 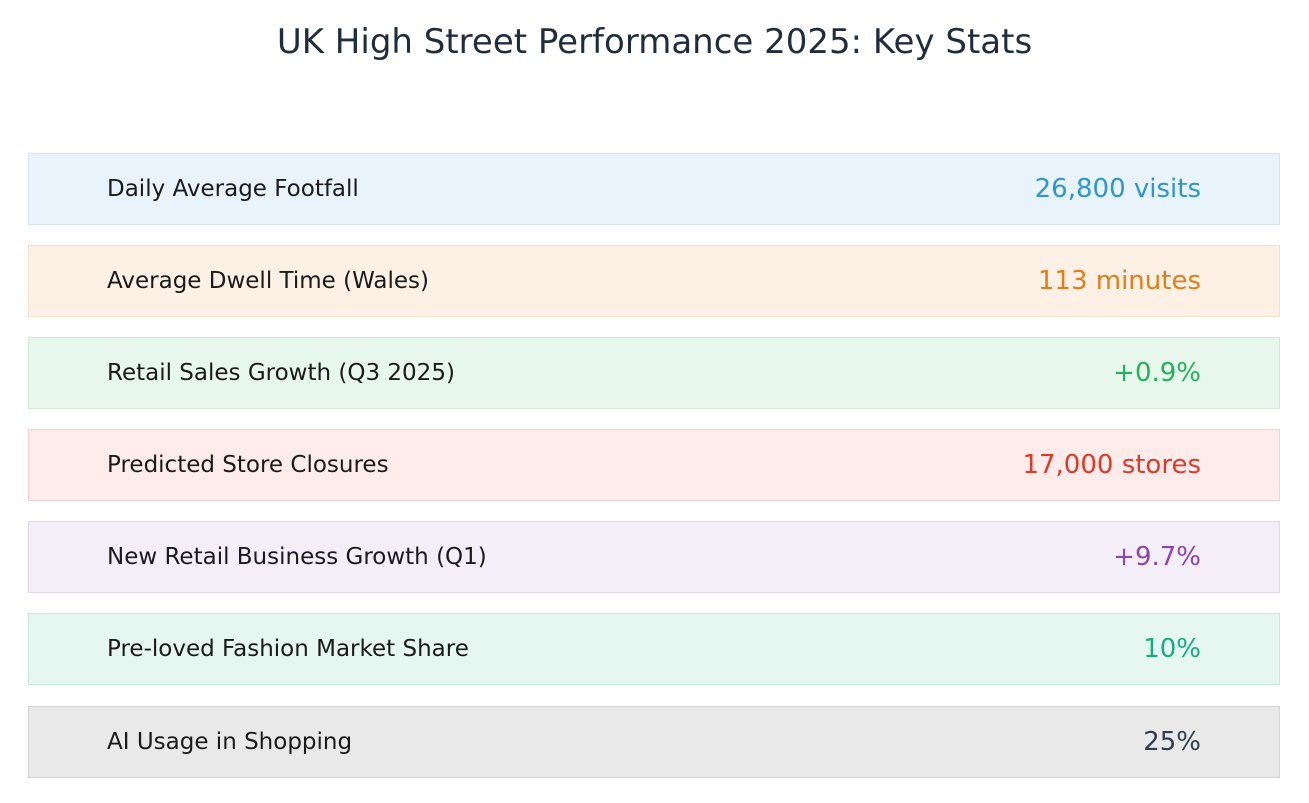 What do you see at coordinates (654, 189) in the screenshot?
I see `stat-row: Daily Average Footfall 26,800 visits` at bounding box center [654, 189].